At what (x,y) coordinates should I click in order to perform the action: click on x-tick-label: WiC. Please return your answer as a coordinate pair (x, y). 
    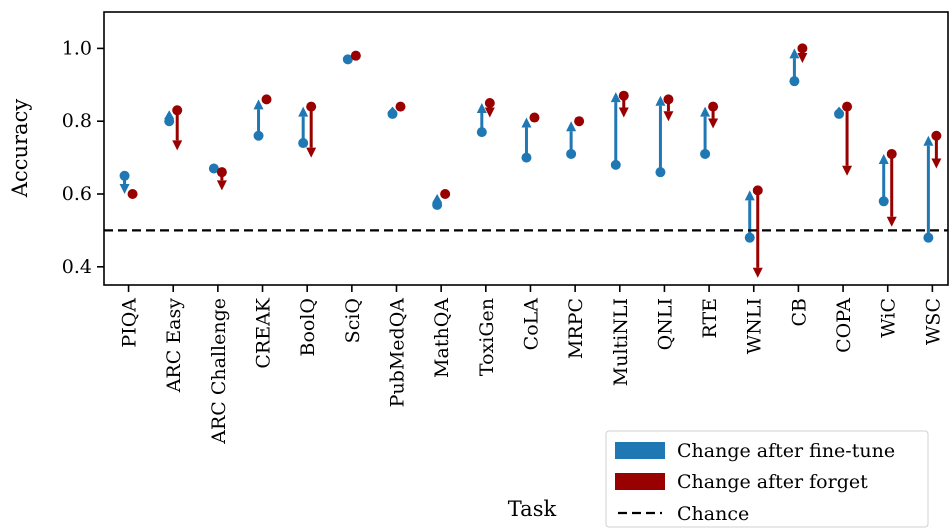
    Looking at the image, I should click on (889, 318).